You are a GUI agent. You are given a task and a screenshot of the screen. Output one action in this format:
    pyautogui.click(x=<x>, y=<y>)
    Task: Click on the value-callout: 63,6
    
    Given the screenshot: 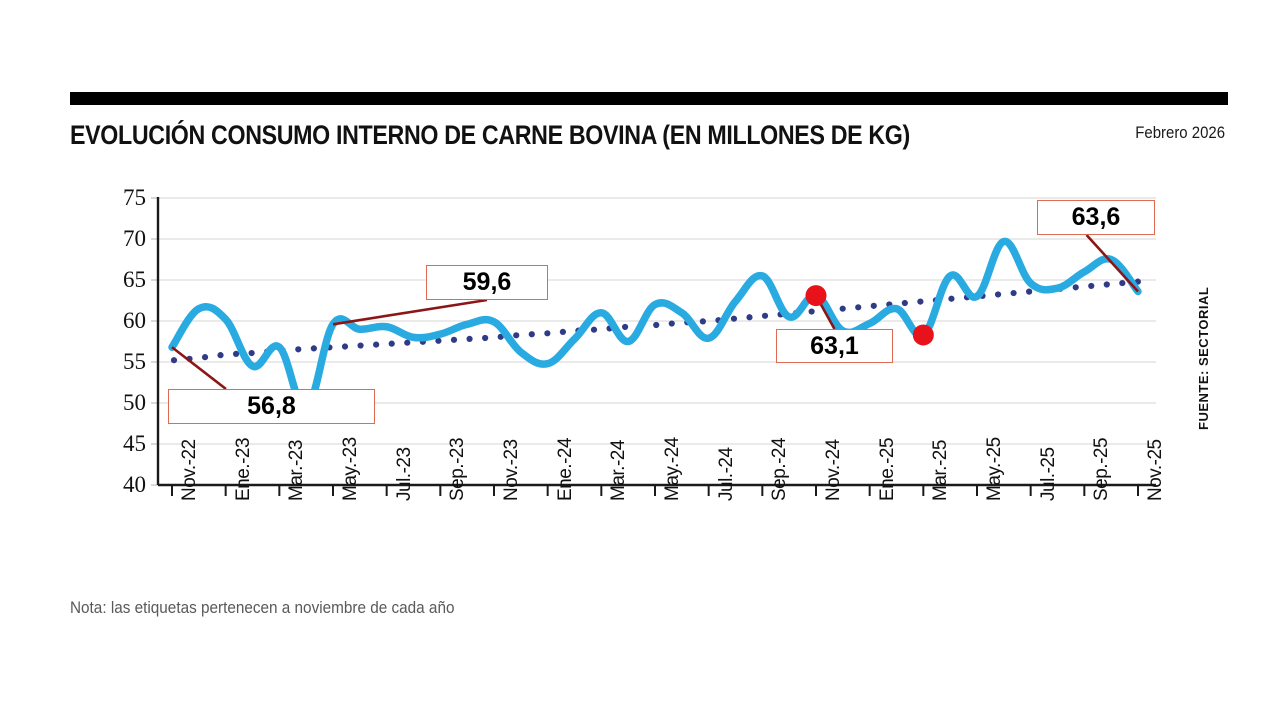 What is the action you would take?
    pyautogui.click(x=1096, y=217)
    